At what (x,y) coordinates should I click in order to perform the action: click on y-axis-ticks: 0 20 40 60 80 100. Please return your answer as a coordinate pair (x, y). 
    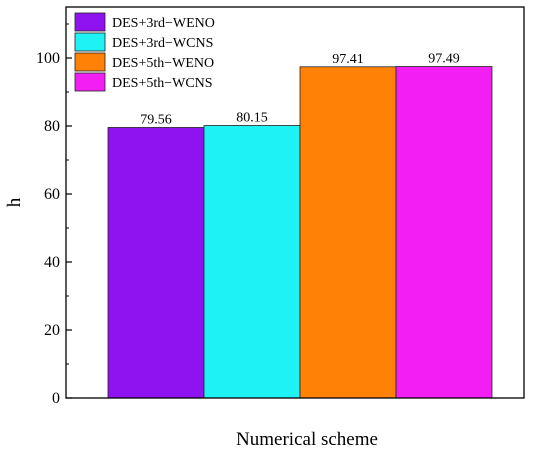
    Looking at the image, I should click on (54, 215).